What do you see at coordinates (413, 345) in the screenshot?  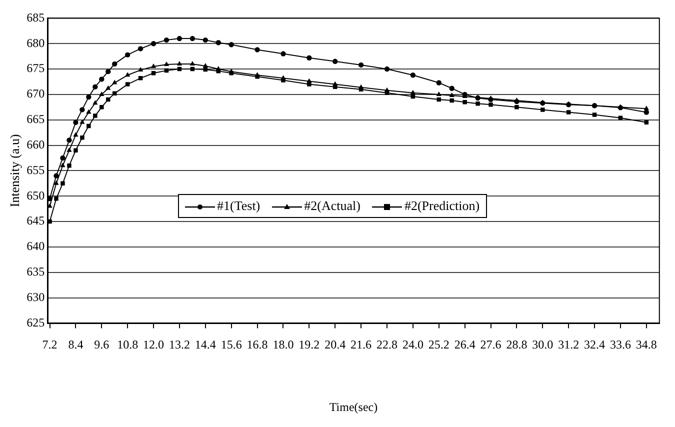 I see `x-tick-label: 24.0` at bounding box center [413, 345].